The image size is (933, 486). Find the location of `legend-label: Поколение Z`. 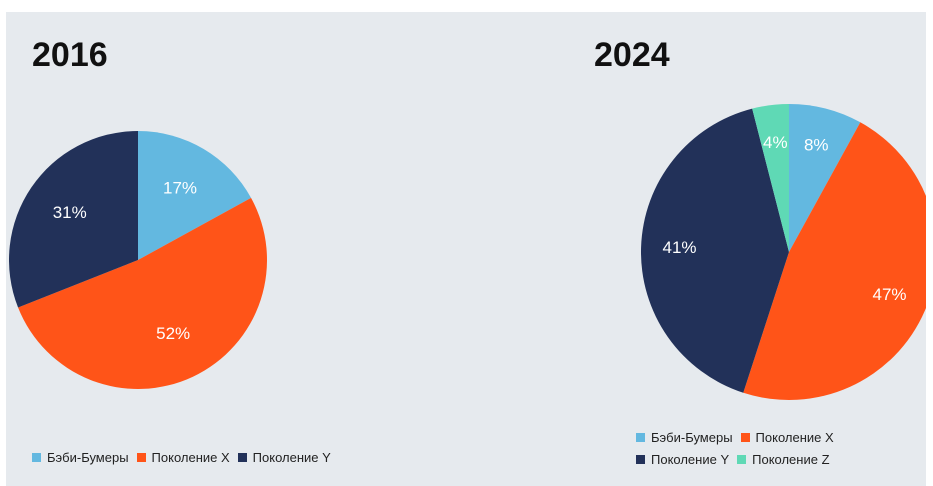

legend-label: Поколение Z is located at coordinates (791, 459).